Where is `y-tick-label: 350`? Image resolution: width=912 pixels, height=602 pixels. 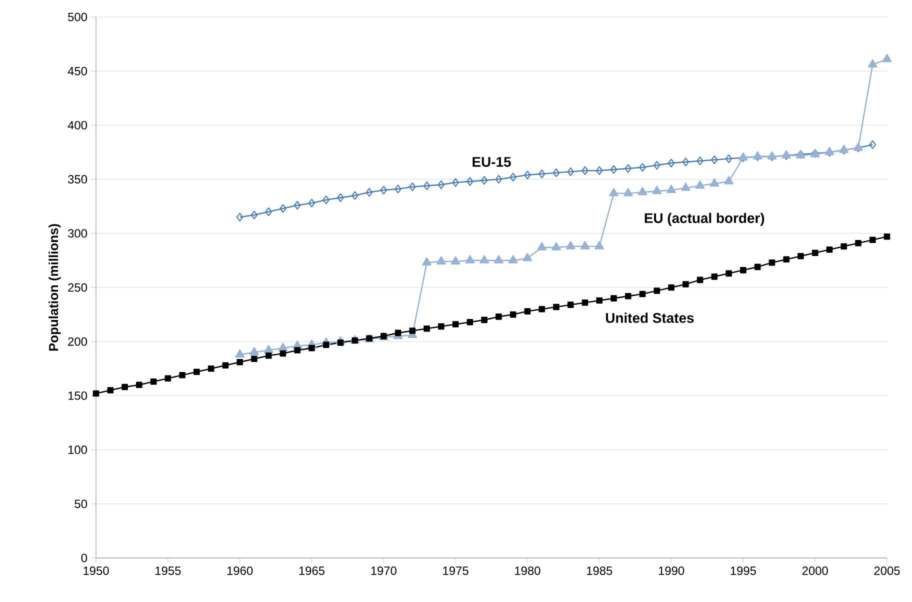
y-tick-label: 350 is located at coordinates (78, 179).